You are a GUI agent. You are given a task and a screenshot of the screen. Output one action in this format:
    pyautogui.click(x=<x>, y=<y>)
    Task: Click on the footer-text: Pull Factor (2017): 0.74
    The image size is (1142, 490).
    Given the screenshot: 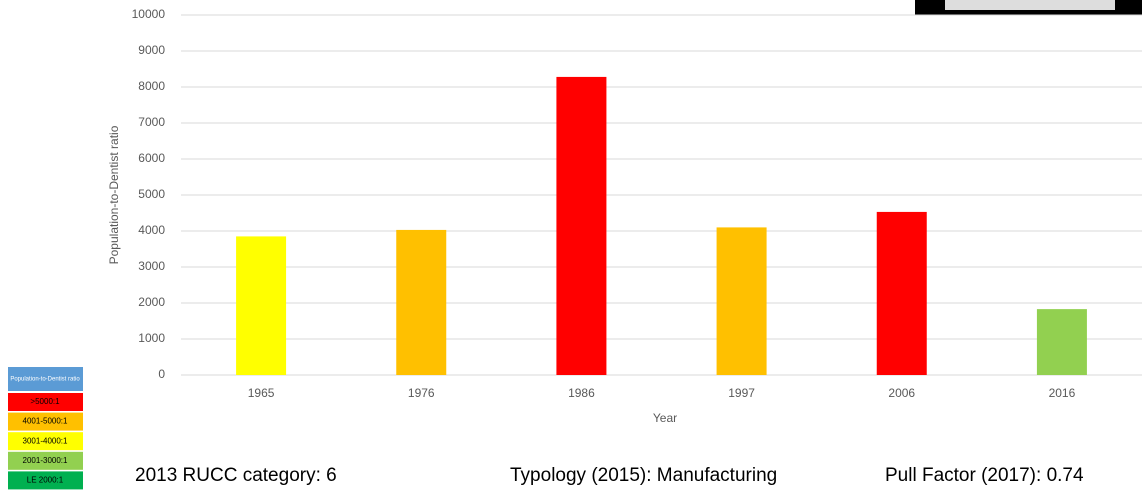 What is the action you would take?
    pyautogui.click(x=984, y=475)
    